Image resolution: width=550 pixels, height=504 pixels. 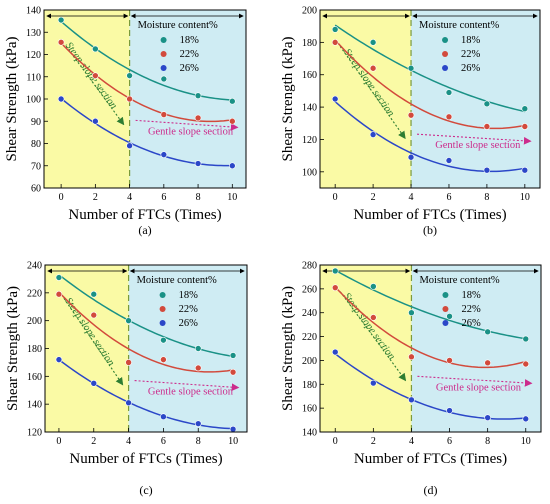 What do you see at coordinates (36, 166) in the screenshot?
I see `y-tick-label: 70` at bounding box center [36, 166].